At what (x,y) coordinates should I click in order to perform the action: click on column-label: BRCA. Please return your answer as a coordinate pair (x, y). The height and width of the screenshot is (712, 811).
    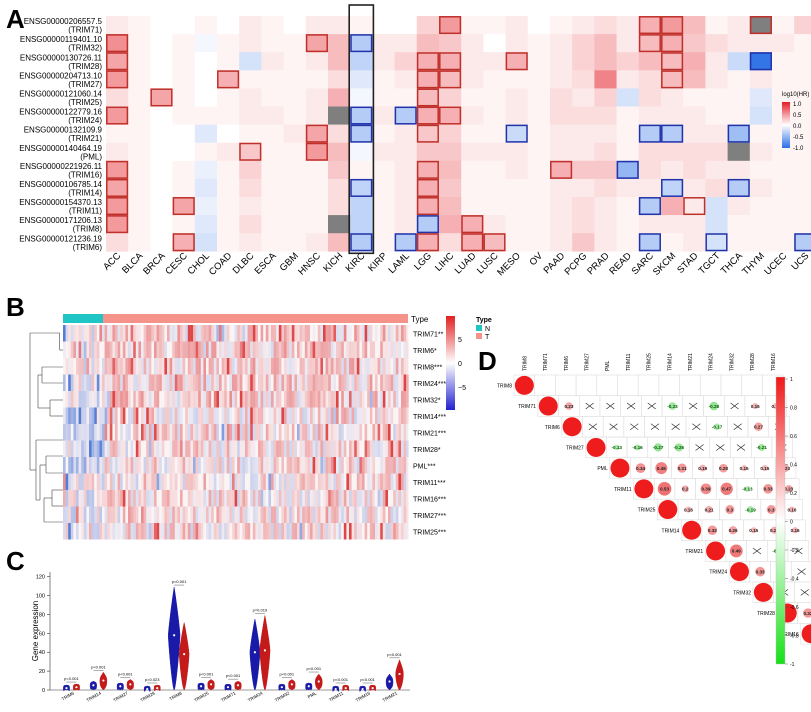
    Looking at the image, I should click on (154, 263).